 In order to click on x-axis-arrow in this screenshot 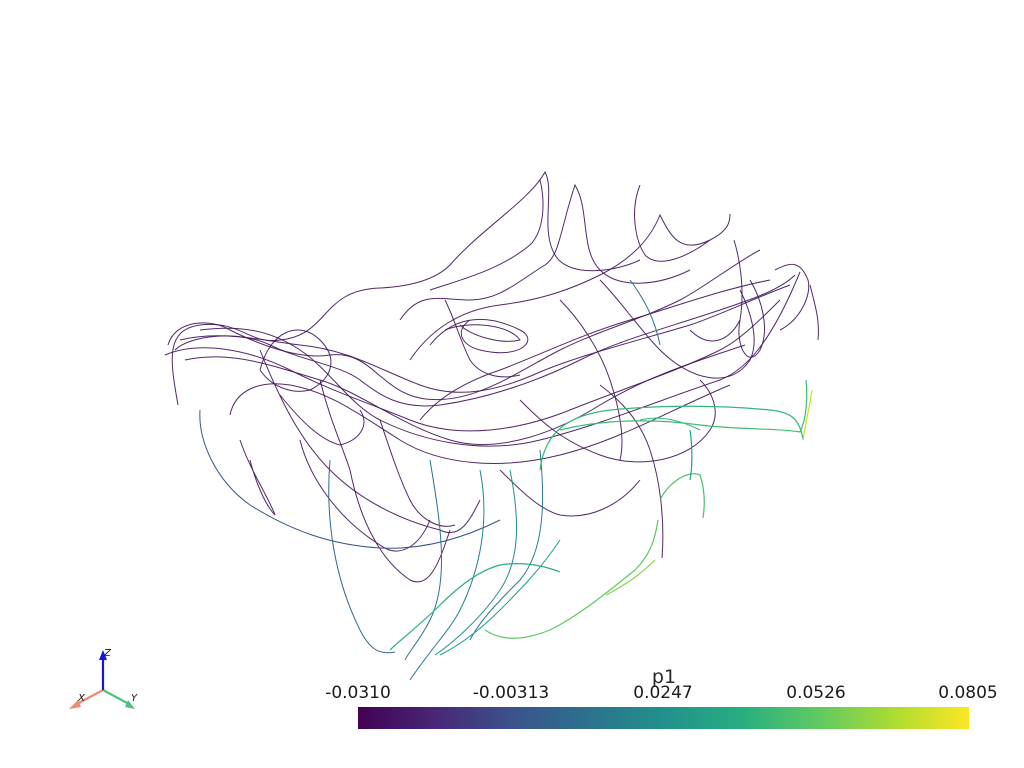, I will do `click(75, 704)`.